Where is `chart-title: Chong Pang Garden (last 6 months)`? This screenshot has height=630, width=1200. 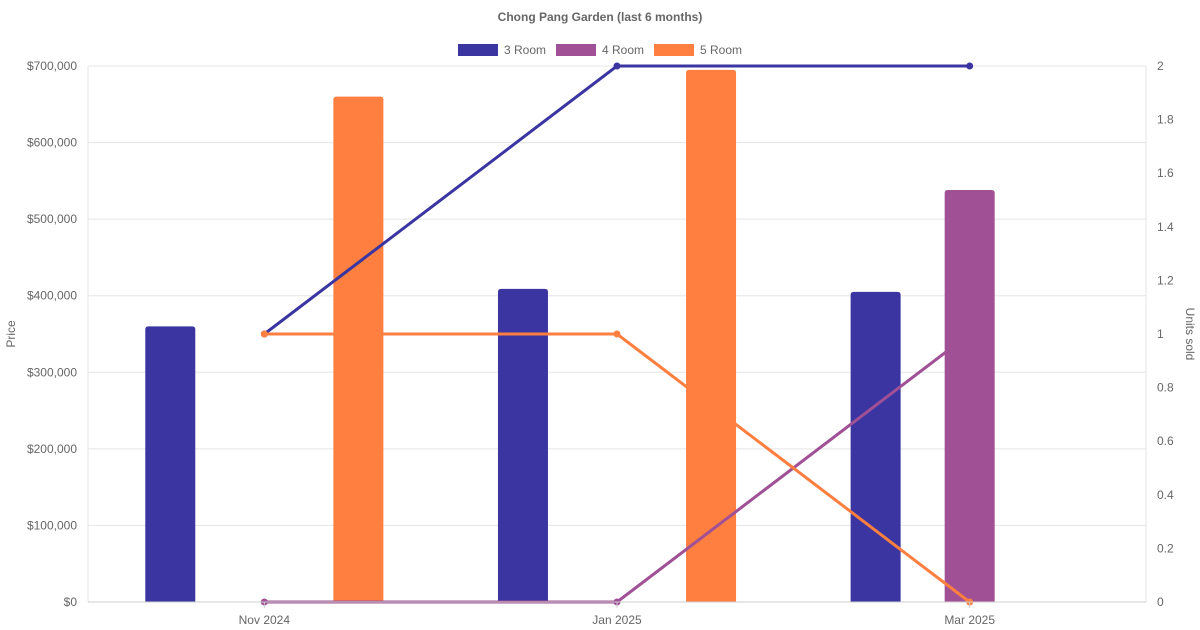
chart-title: Chong Pang Garden (last 6 months) is located at coordinates (600, 17).